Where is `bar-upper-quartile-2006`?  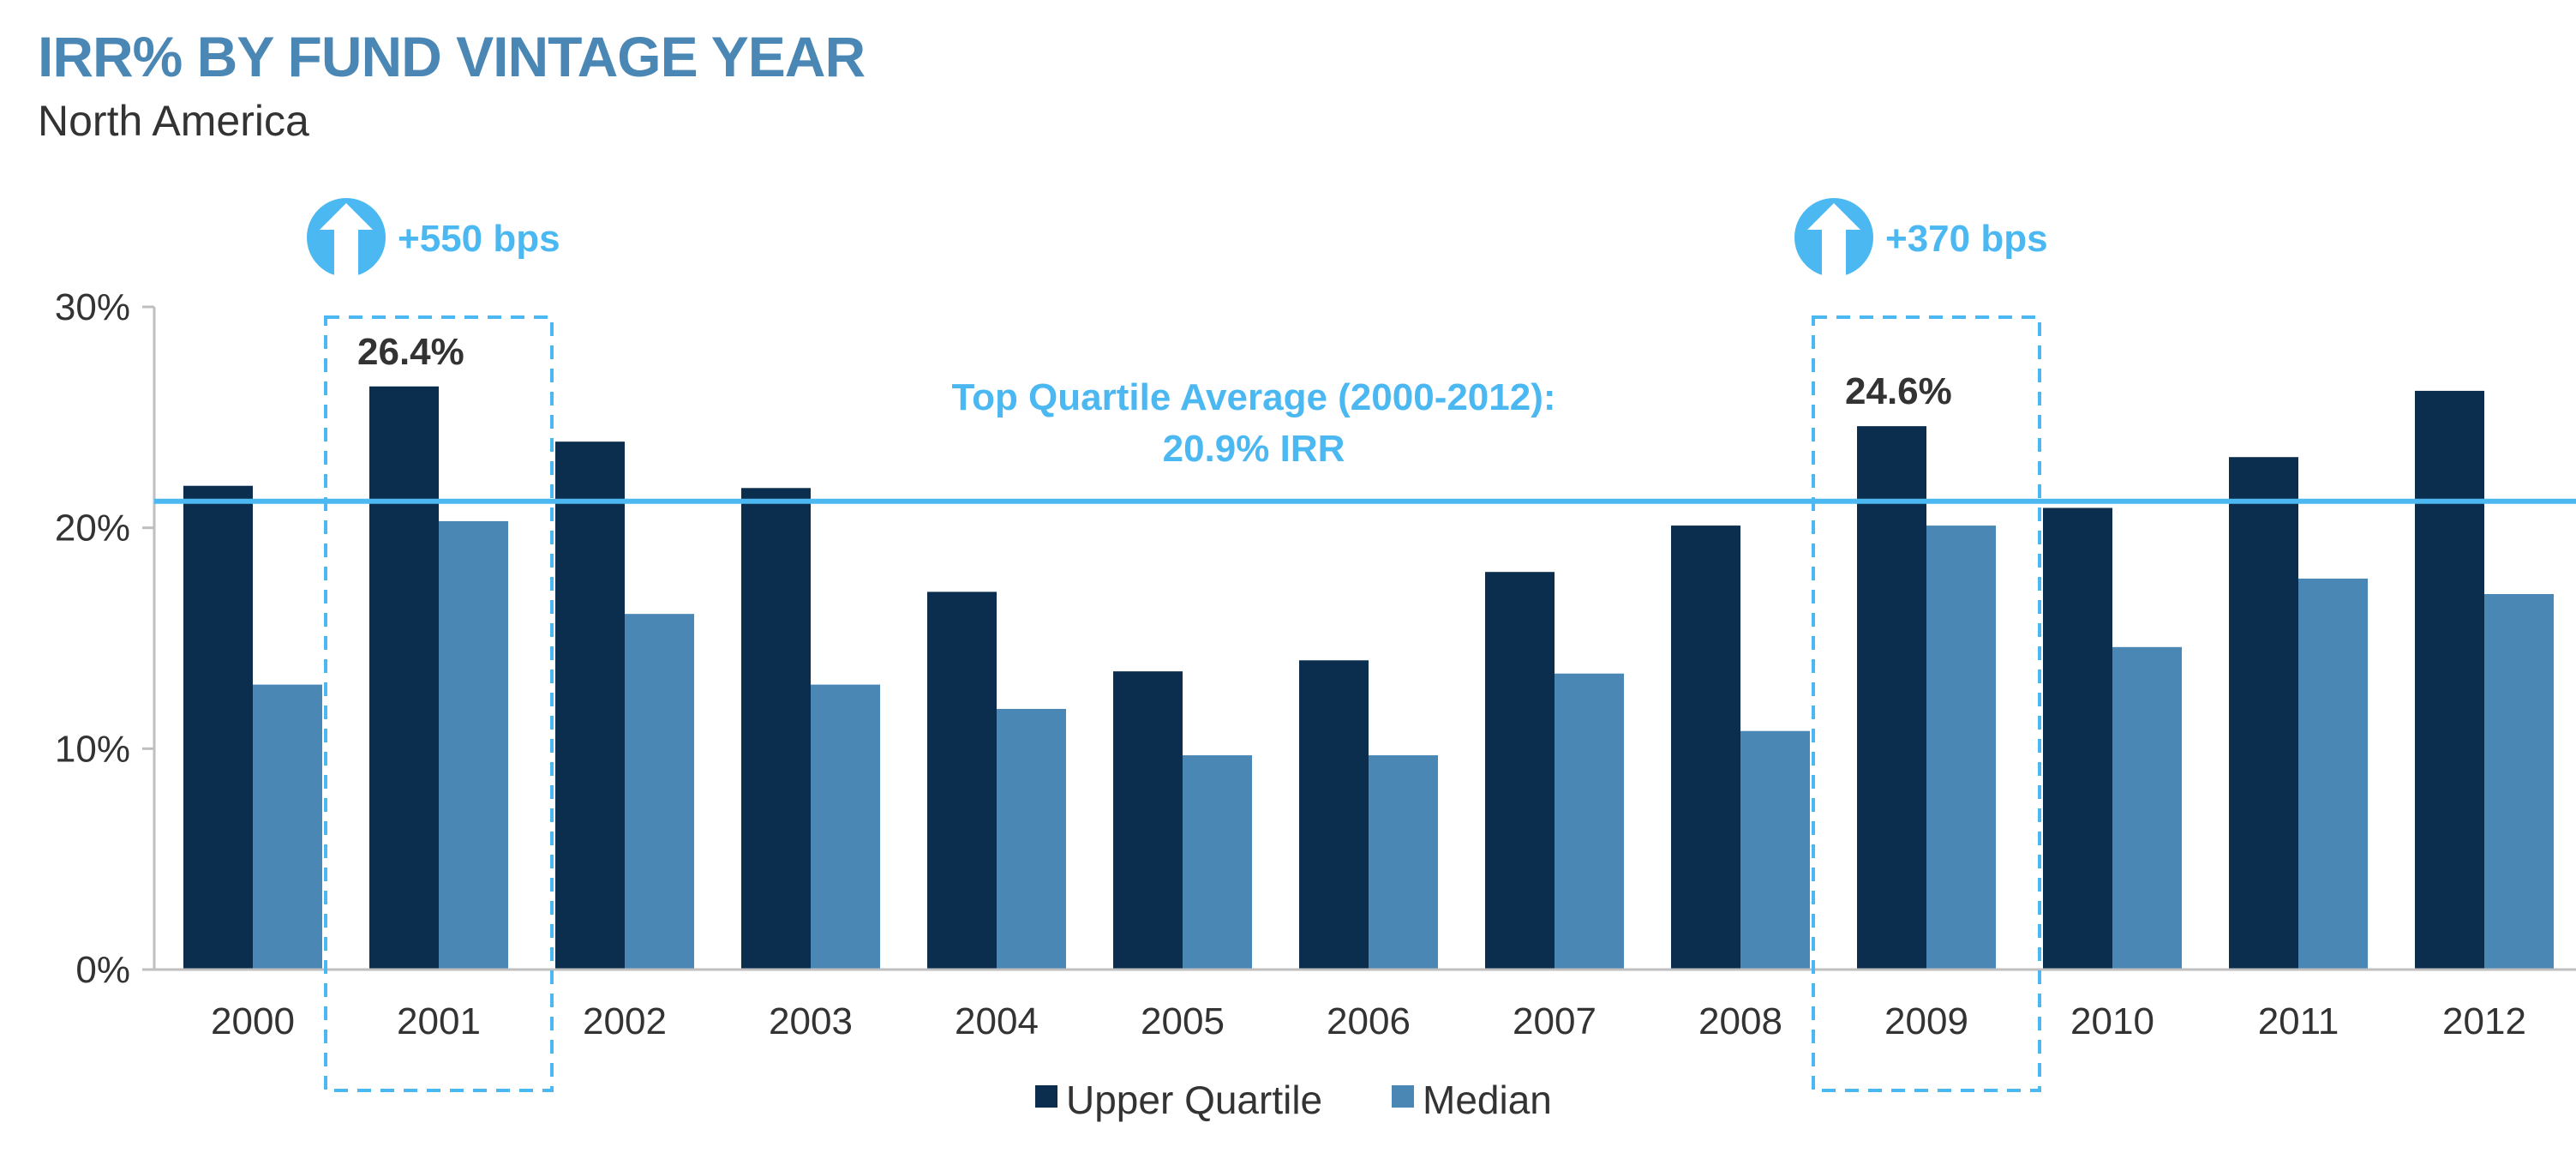 bar-upper-quartile-2006 is located at coordinates (1334, 815).